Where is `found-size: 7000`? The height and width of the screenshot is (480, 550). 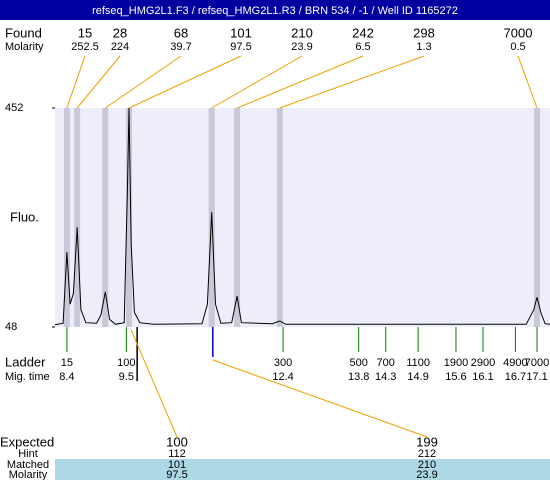
found-size: 7000 is located at coordinates (518, 32).